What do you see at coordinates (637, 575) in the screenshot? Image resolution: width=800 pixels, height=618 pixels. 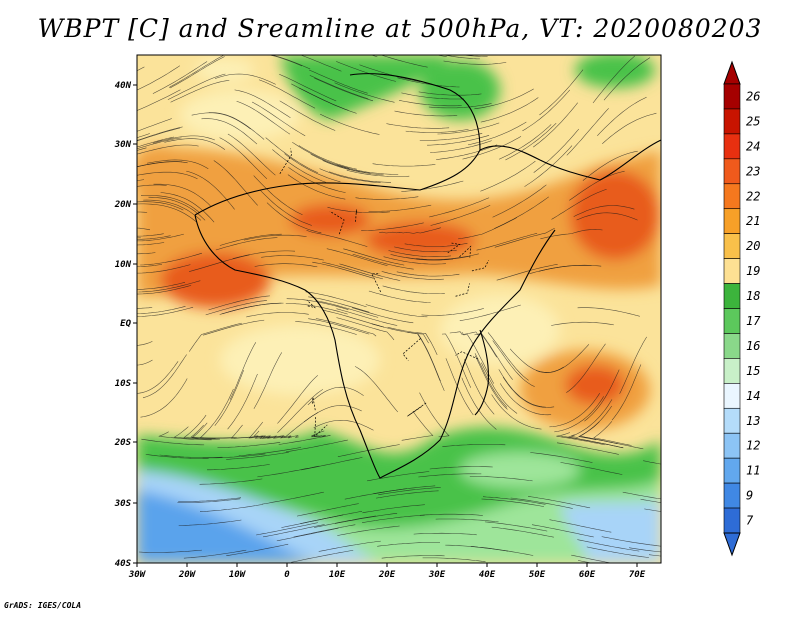 I see `lon-tick-label: 70E` at bounding box center [637, 575].